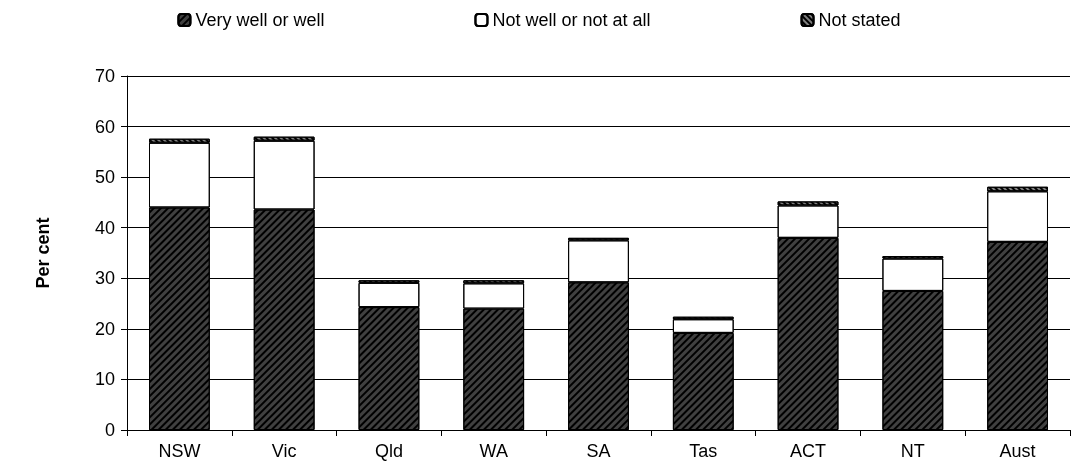 Image resolution: width=1078 pixels, height=475 pixels. Describe the element at coordinates (493, 451) in the screenshot. I see `x-tick-label: WA` at that location.